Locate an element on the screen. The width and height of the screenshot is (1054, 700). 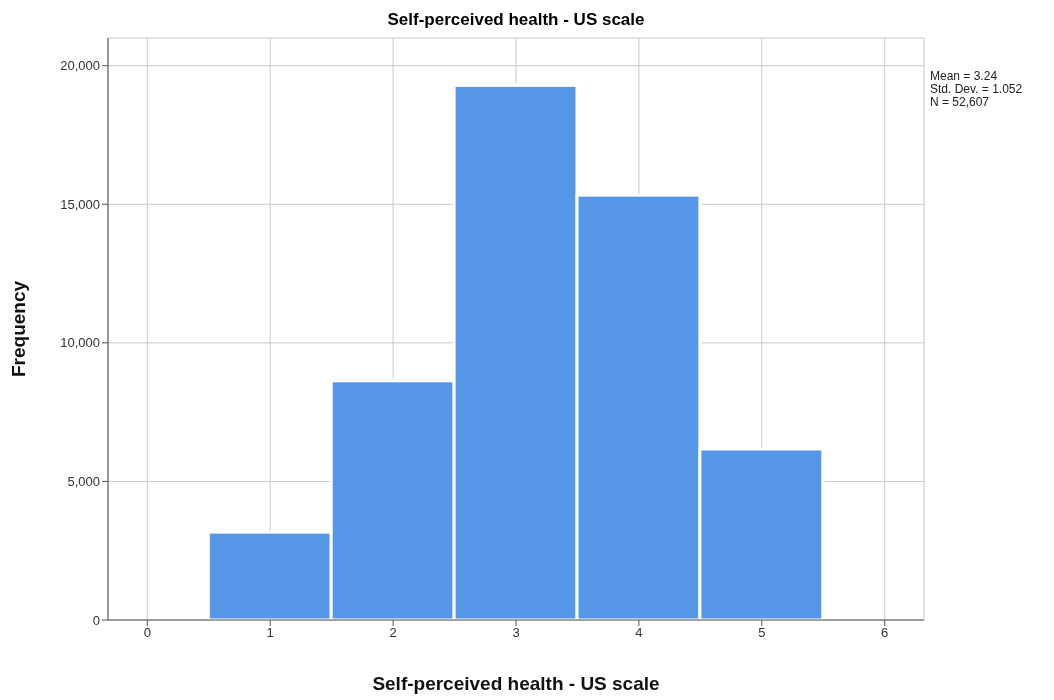
x-tick-label: 0 is located at coordinates (147, 633).